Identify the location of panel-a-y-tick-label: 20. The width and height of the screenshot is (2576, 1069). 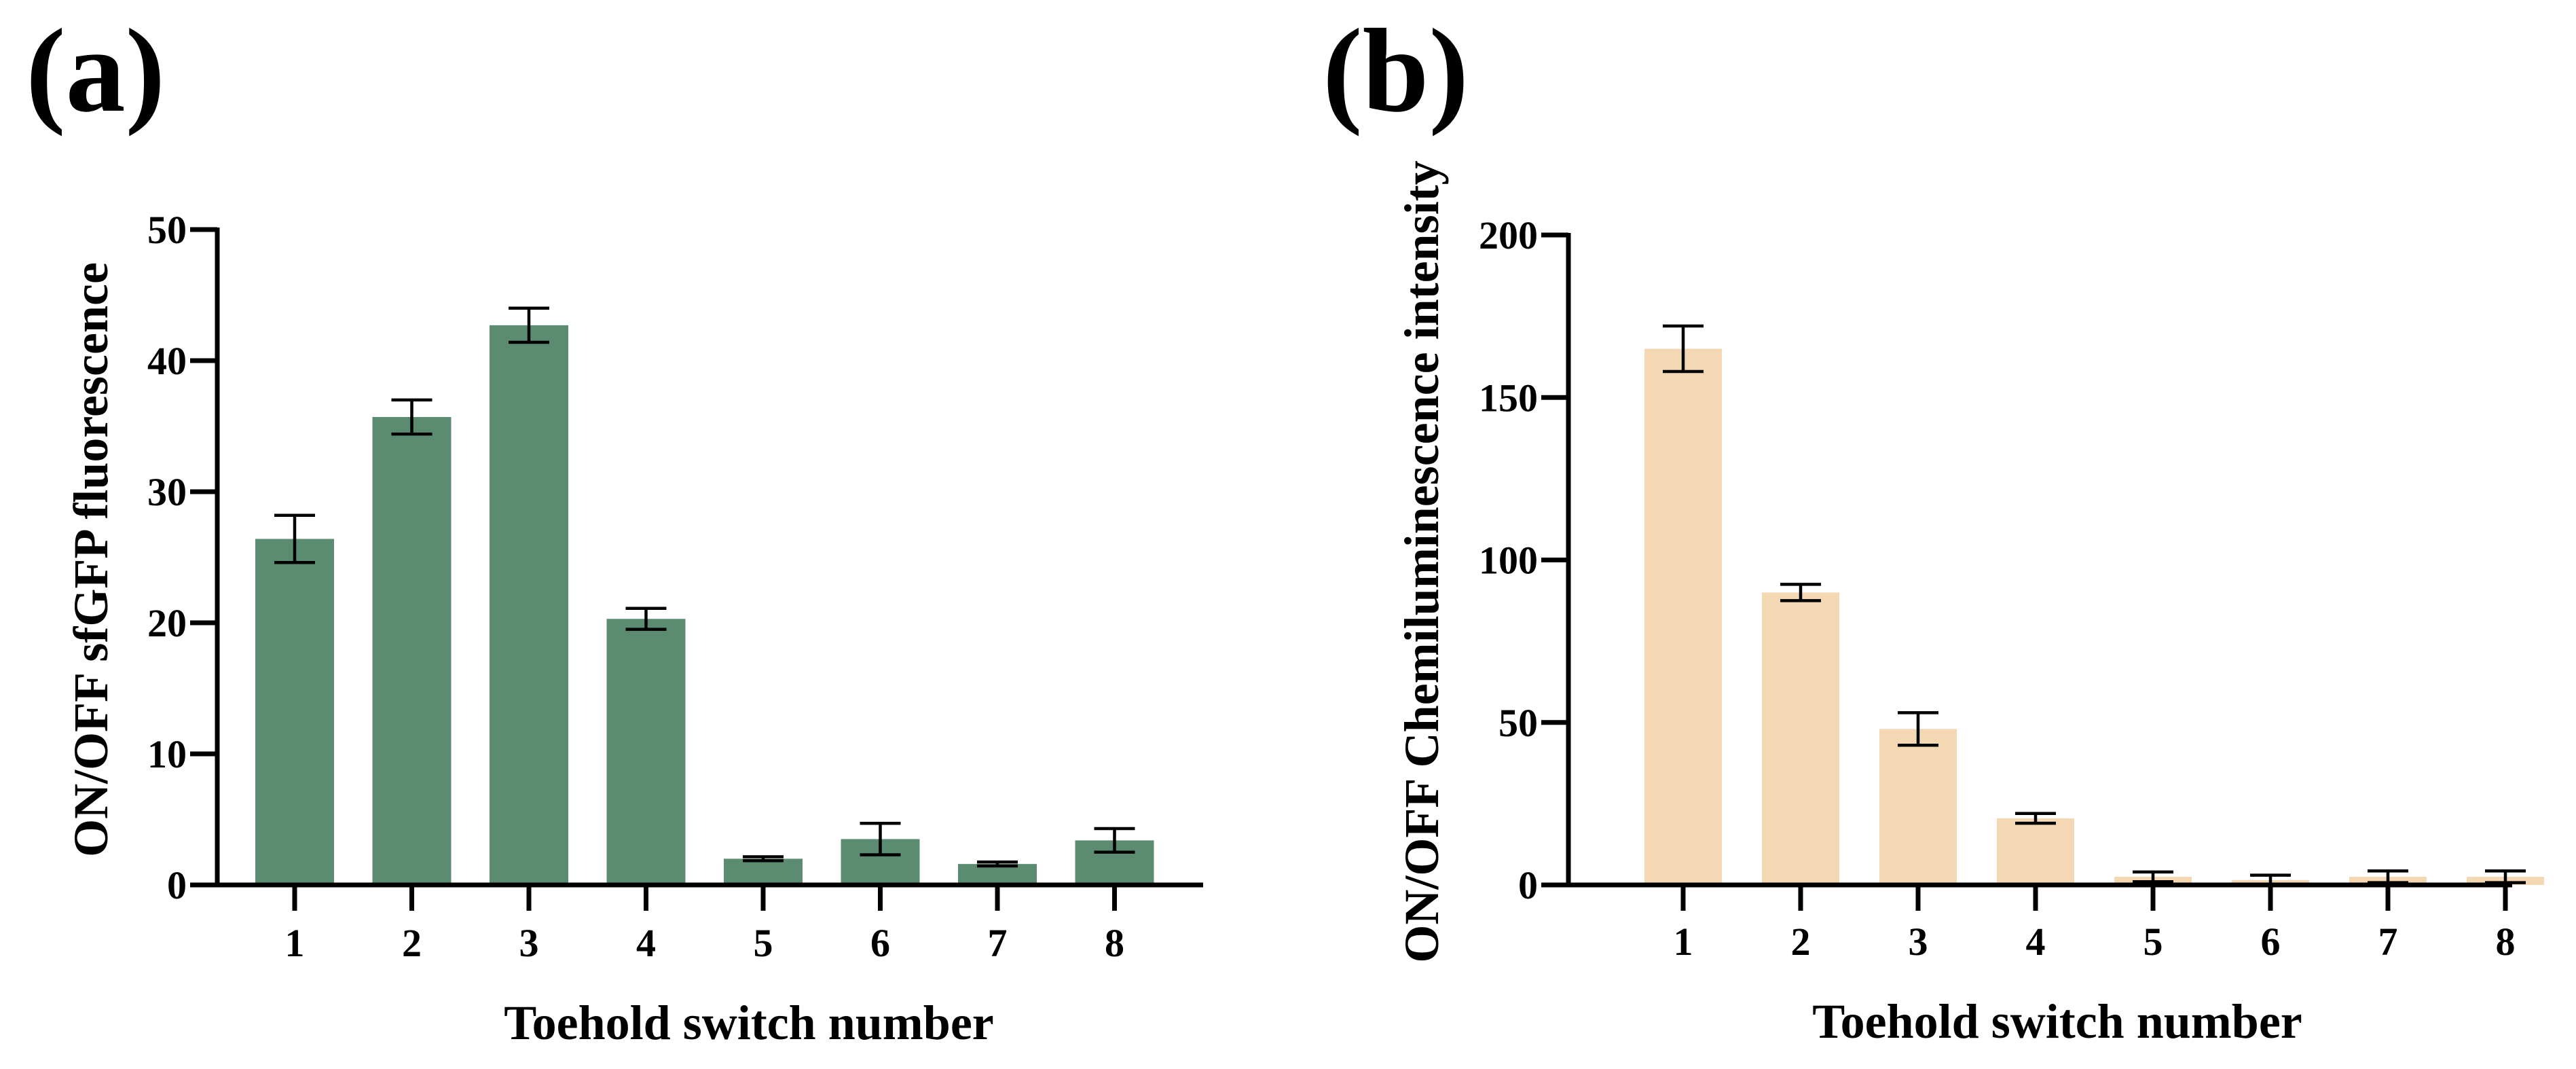
(167, 623).